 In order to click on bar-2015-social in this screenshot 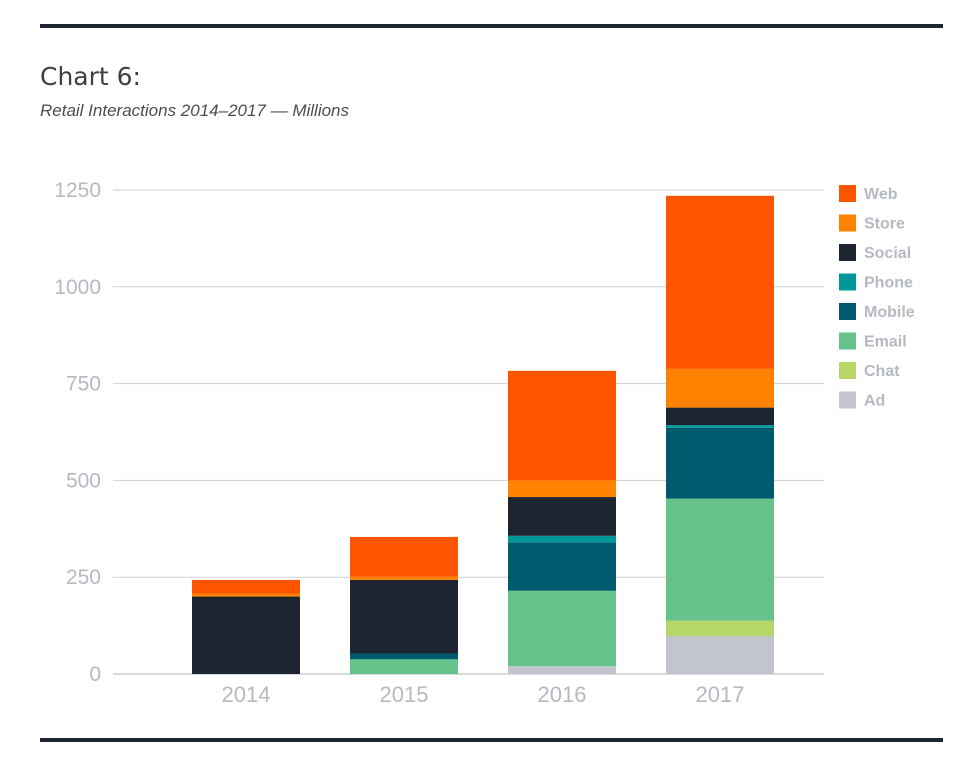, I will do `click(404, 616)`.